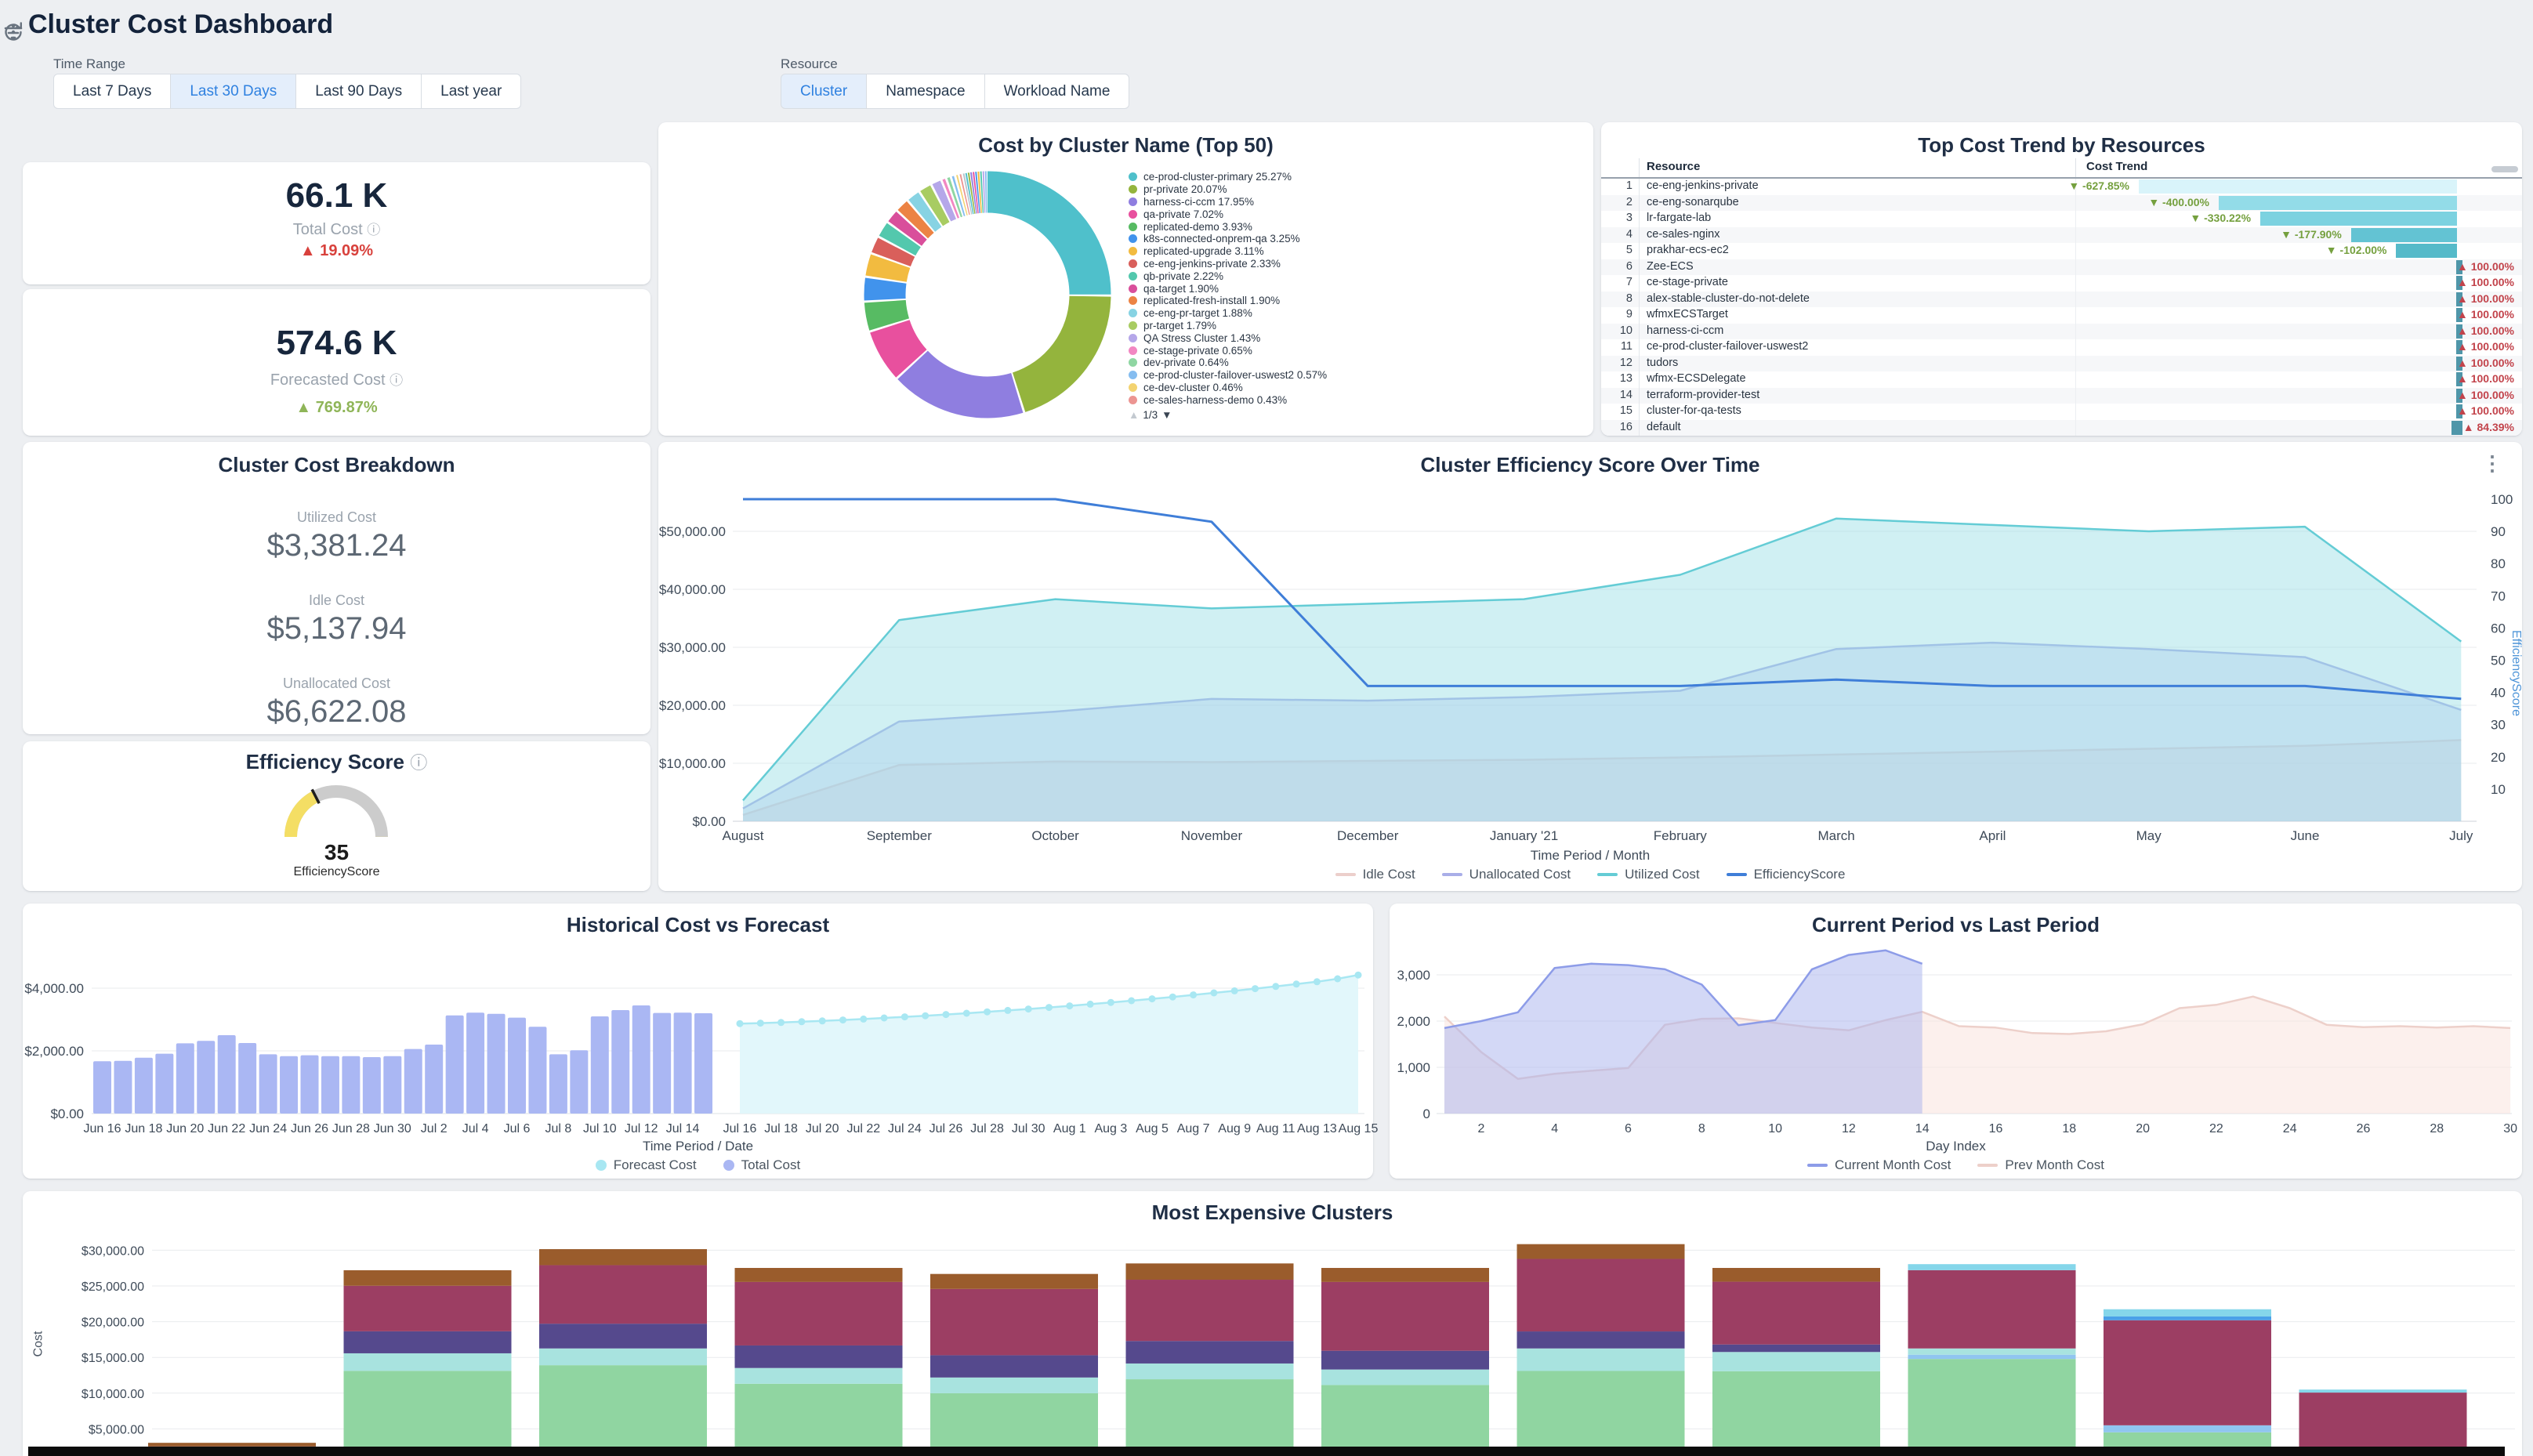 The height and width of the screenshot is (1456, 2533). What do you see at coordinates (2061, 145) in the screenshot?
I see `top-cost-trend-title: Top Cost Trend by Resources` at bounding box center [2061, 145].